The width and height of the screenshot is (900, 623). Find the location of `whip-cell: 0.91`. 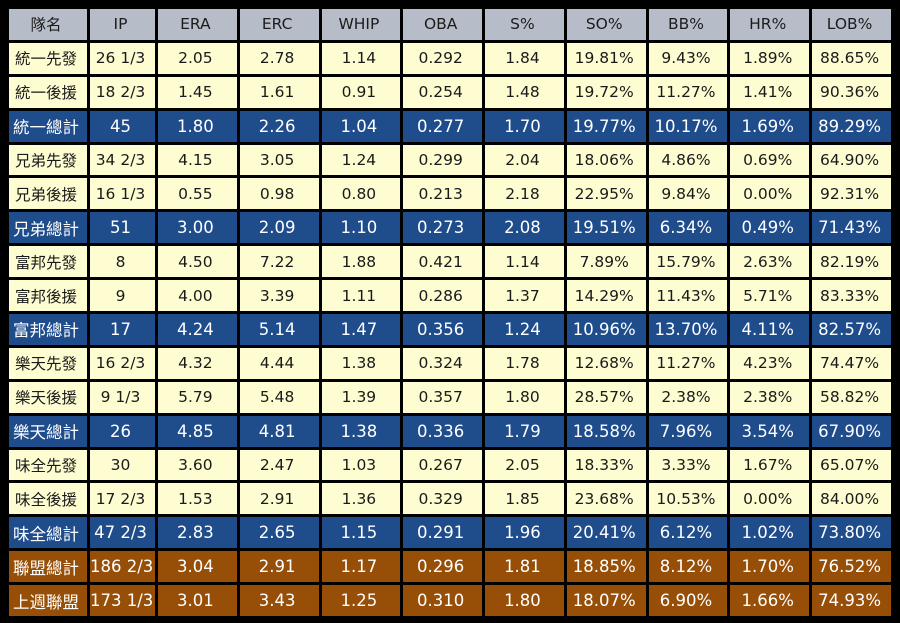

whip-cell: 0.91 is located at coordinates (361, 92).